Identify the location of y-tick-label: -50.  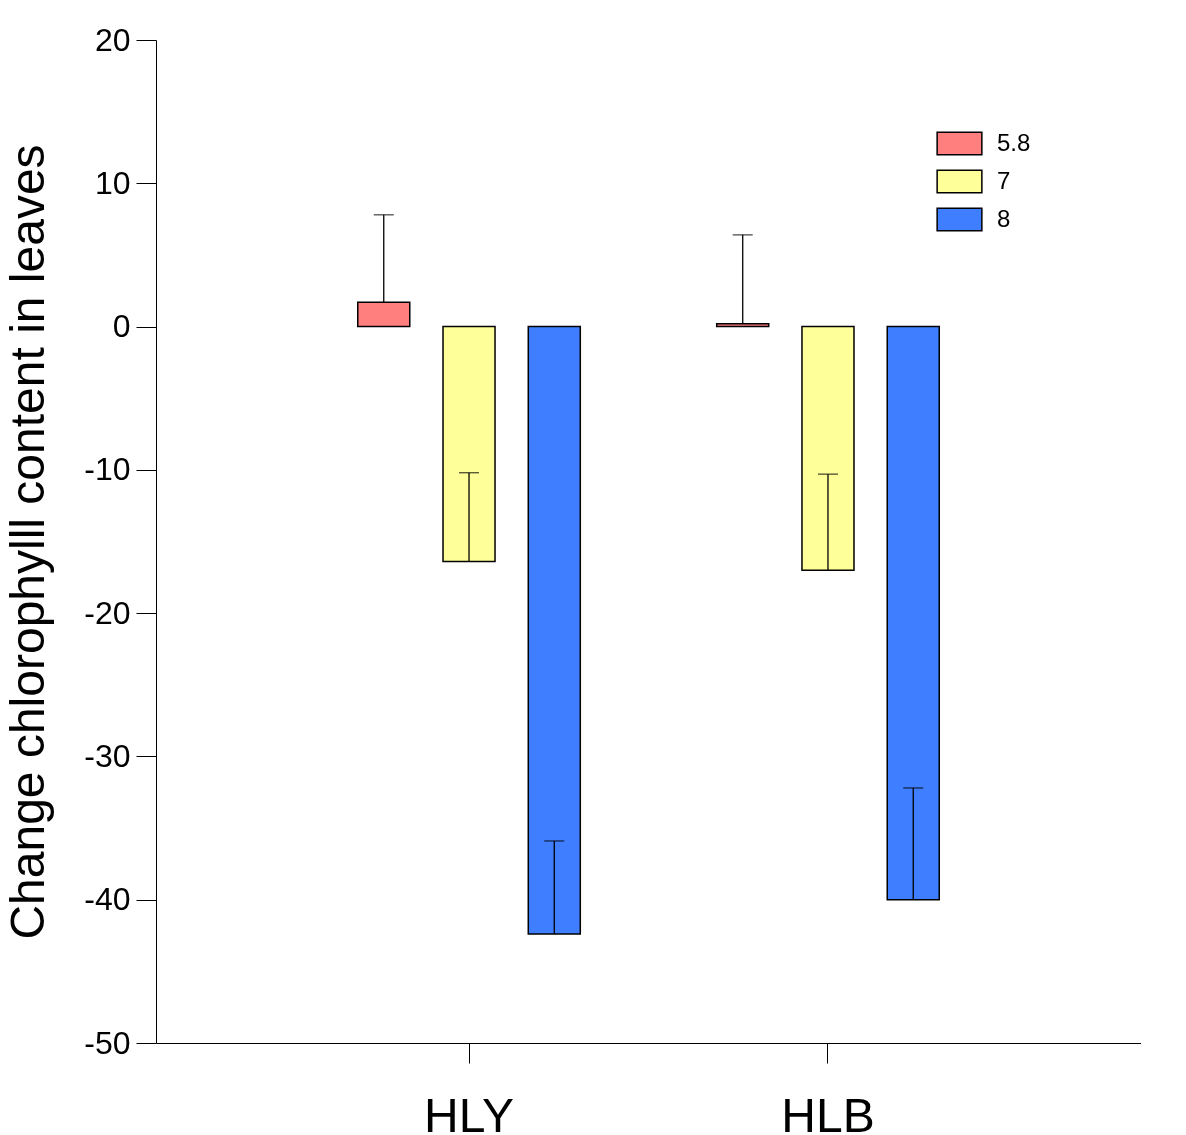
(107, 1042).